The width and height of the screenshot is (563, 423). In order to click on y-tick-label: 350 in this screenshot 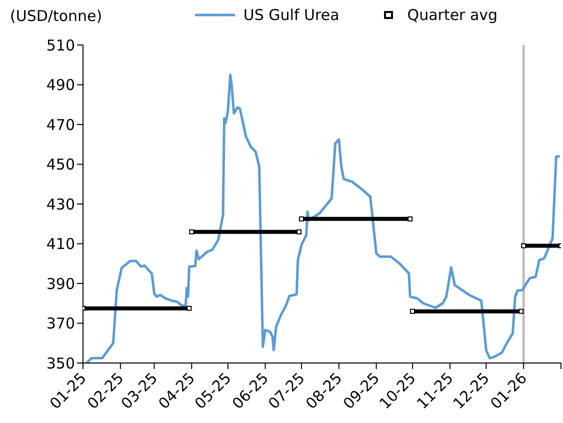, I will do `click(60, 363)`.